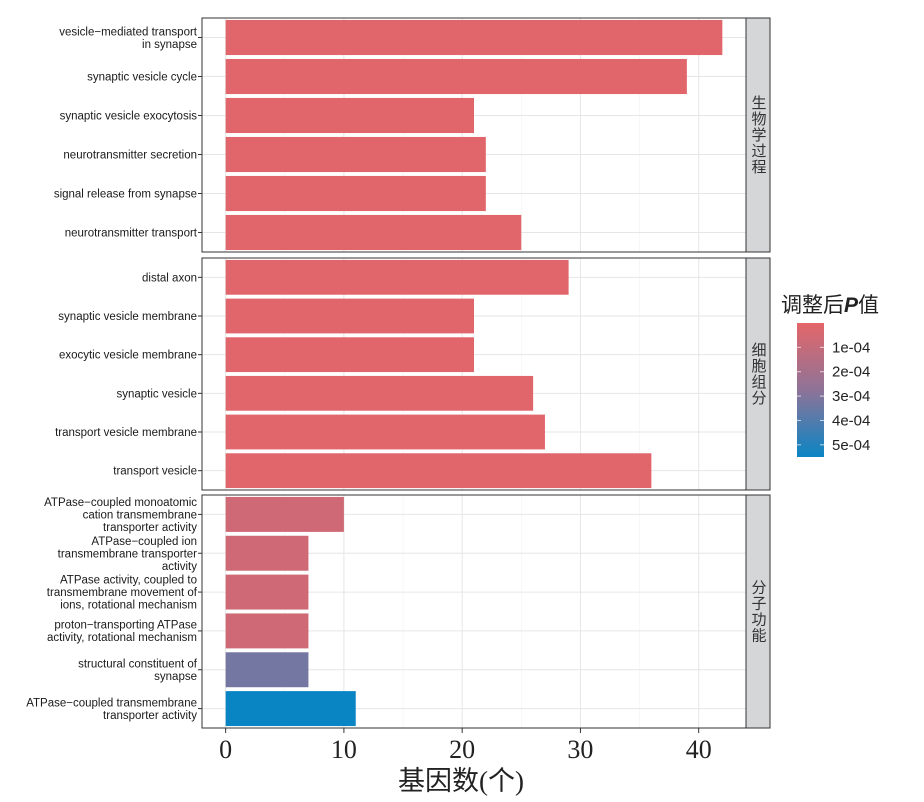 The height and width of the screenshot is (802, 924). Describe the element at coordinates (131, 234) in the screenshot. I see `y-tick-label: neurotransmitter transport` at that location.